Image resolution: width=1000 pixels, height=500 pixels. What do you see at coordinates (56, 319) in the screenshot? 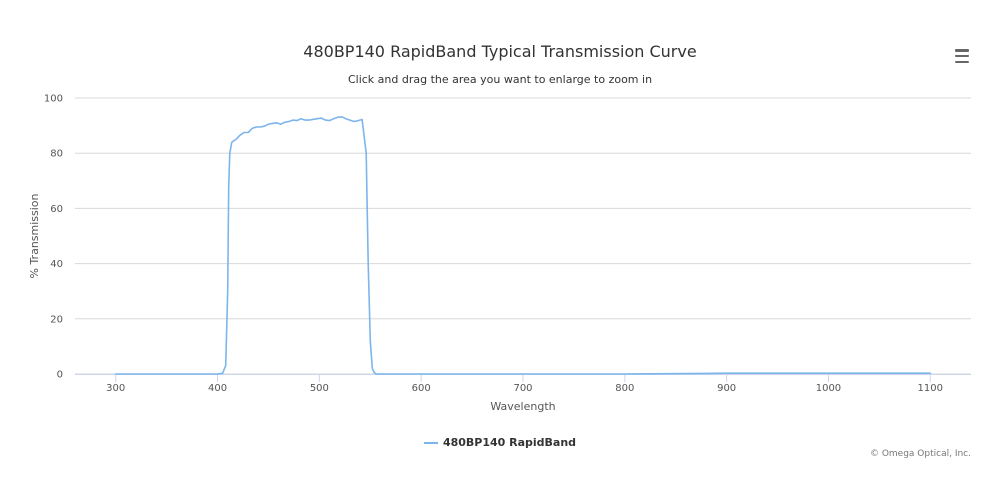
I see `y-tick-label: 20` at bounding box center [56, 319].